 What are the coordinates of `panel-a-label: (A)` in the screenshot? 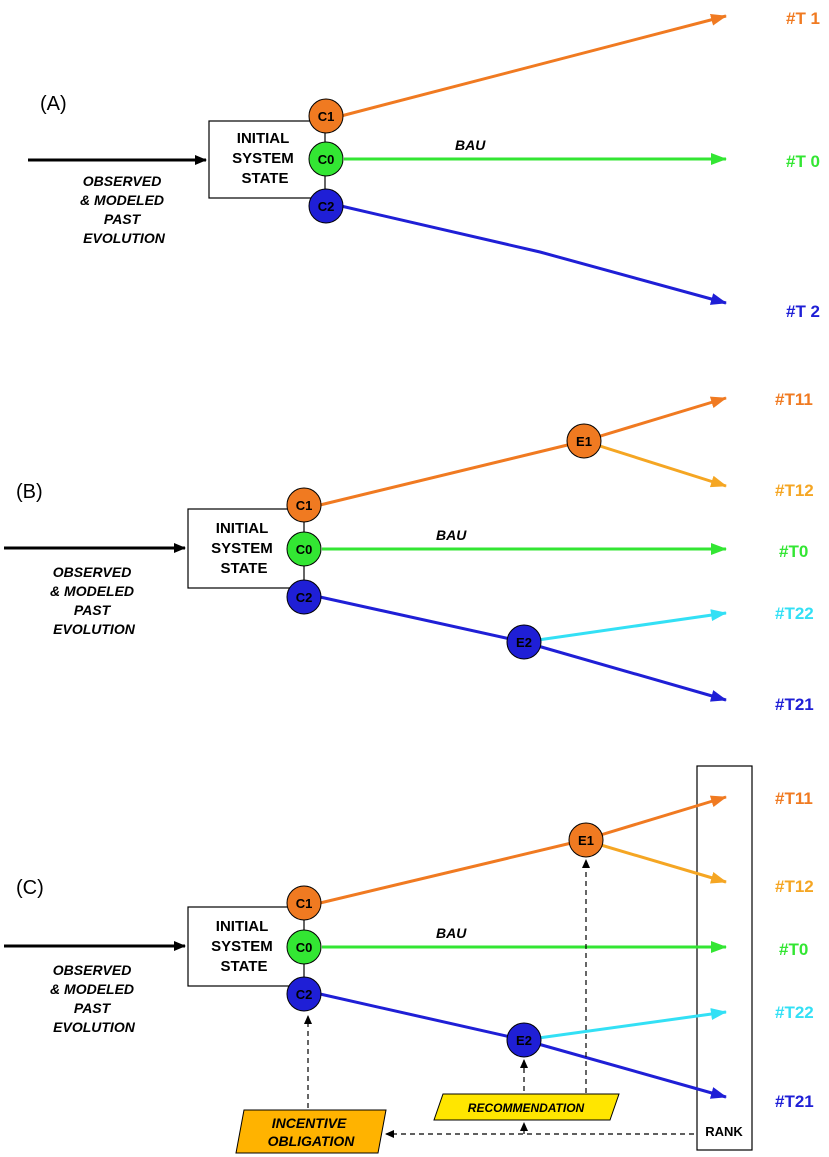 It's located at (53, 104).